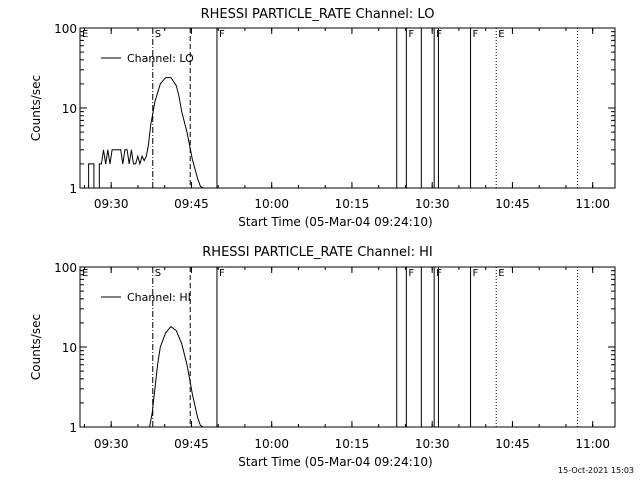  Describe the element at coordinates (317, 252) in the screenshot. I see `chart-title: RHESSI PARTICLE_RATE Channel: HI` at that location.